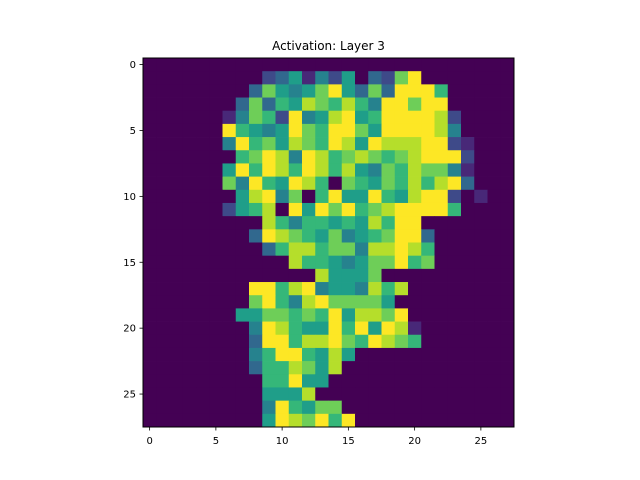 This screenshot has height=480, width=640. Describe the element at coordinates (216, 441) in the screenshot. I see `x-tick-label: 5` at that location.